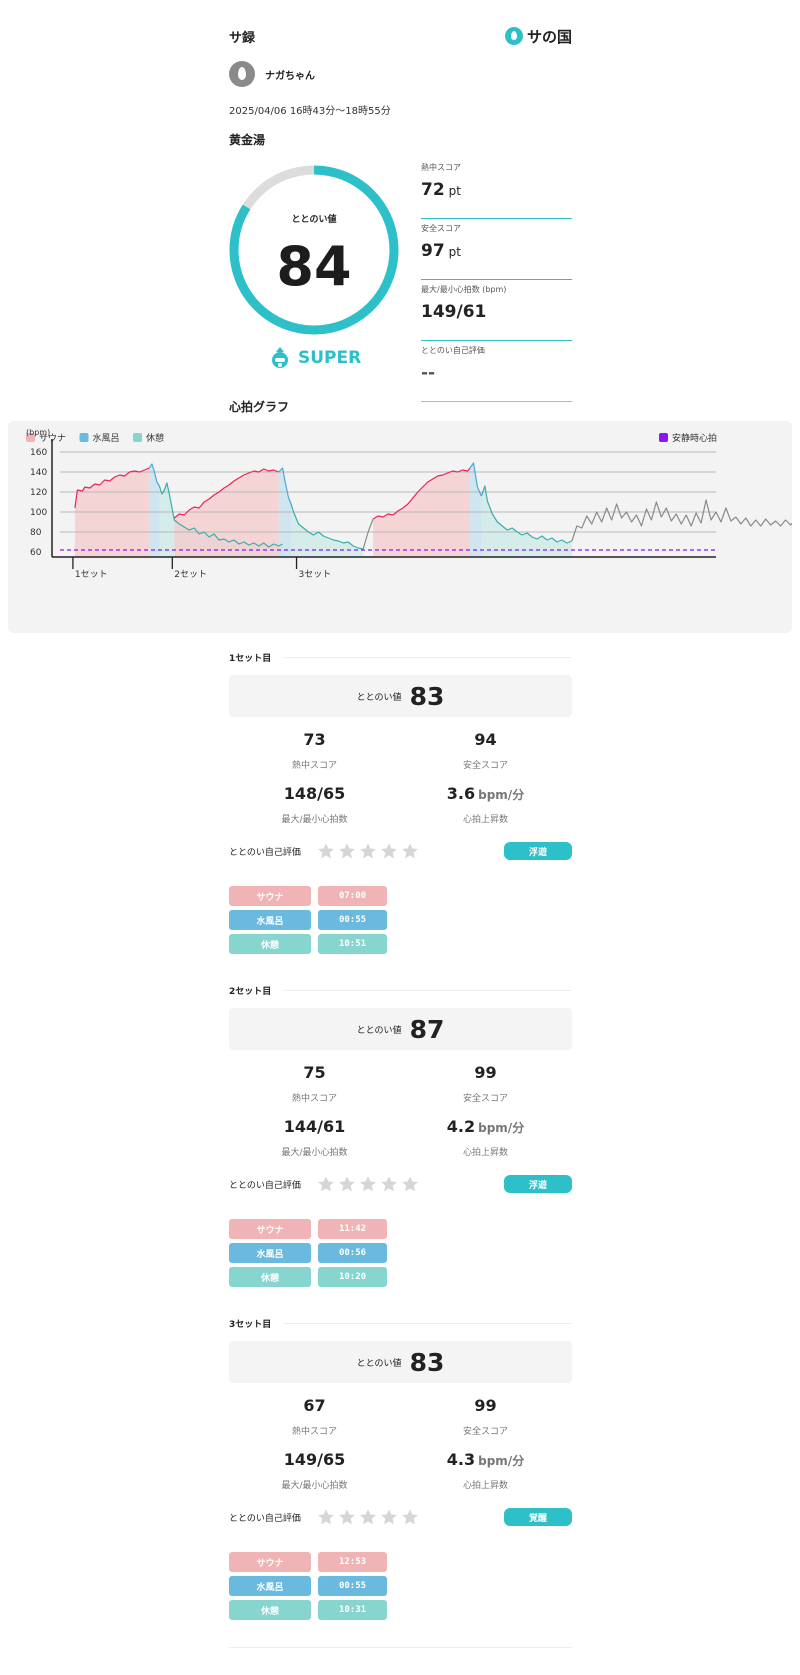  What do you see at coordinates (270, 944) in the screenshot?
I see `phase-name: 休憩` at bounding box center [270, 944].